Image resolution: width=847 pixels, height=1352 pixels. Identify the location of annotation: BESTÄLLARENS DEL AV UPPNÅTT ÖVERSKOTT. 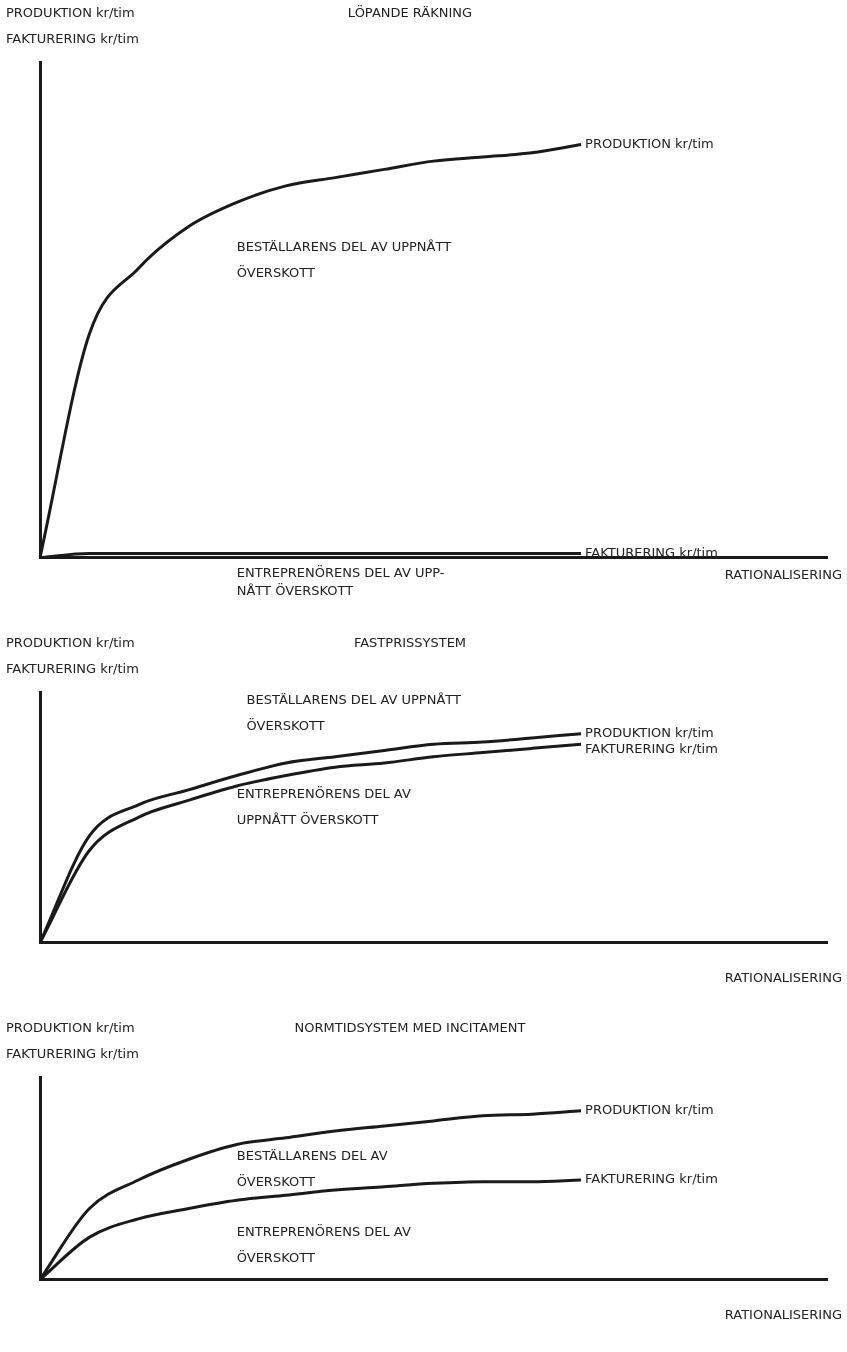
(344, 260).